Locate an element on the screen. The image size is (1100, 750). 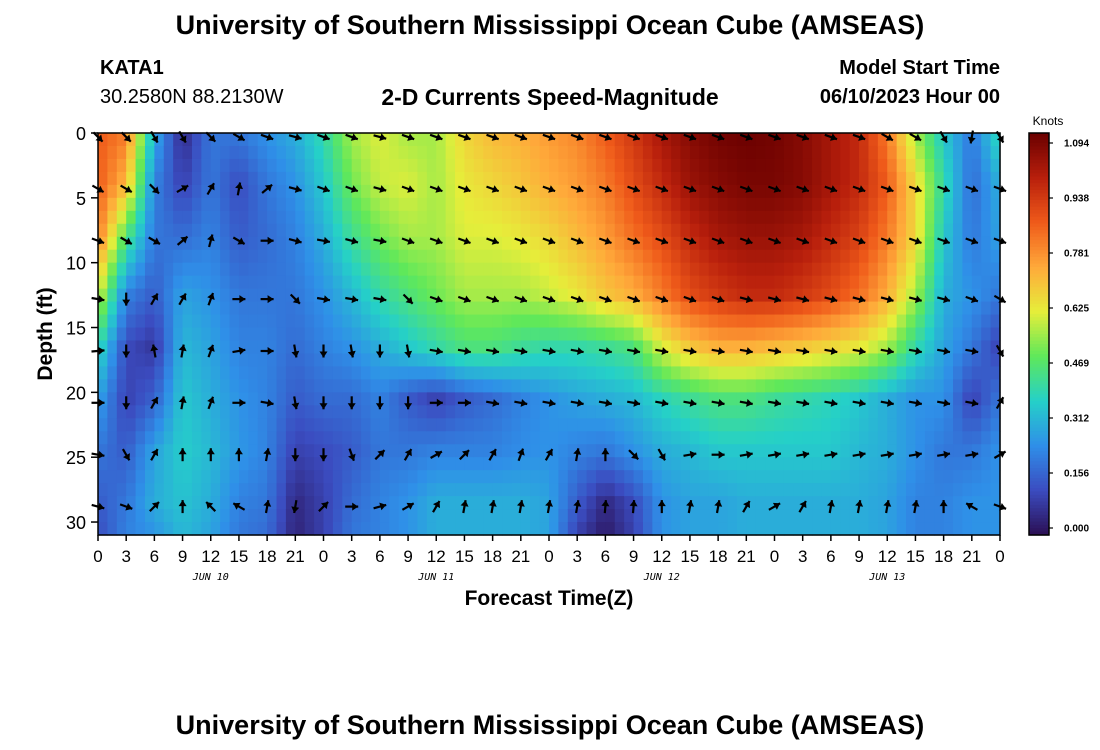
colorbar-tick-label: 0.938 is located at coordinates (1076, 199).